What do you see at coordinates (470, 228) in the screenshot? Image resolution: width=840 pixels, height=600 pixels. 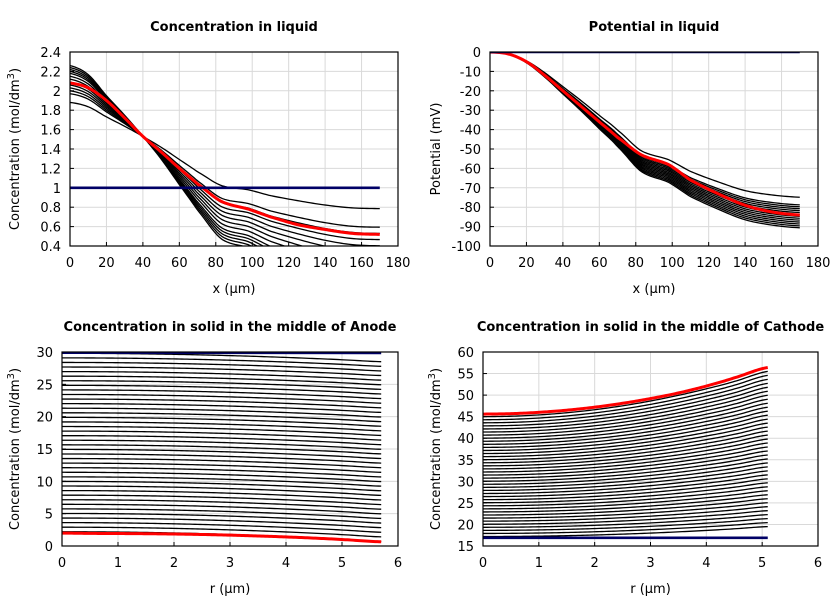 I see `y-tick-label: -90` at bounding box center [470, 228].